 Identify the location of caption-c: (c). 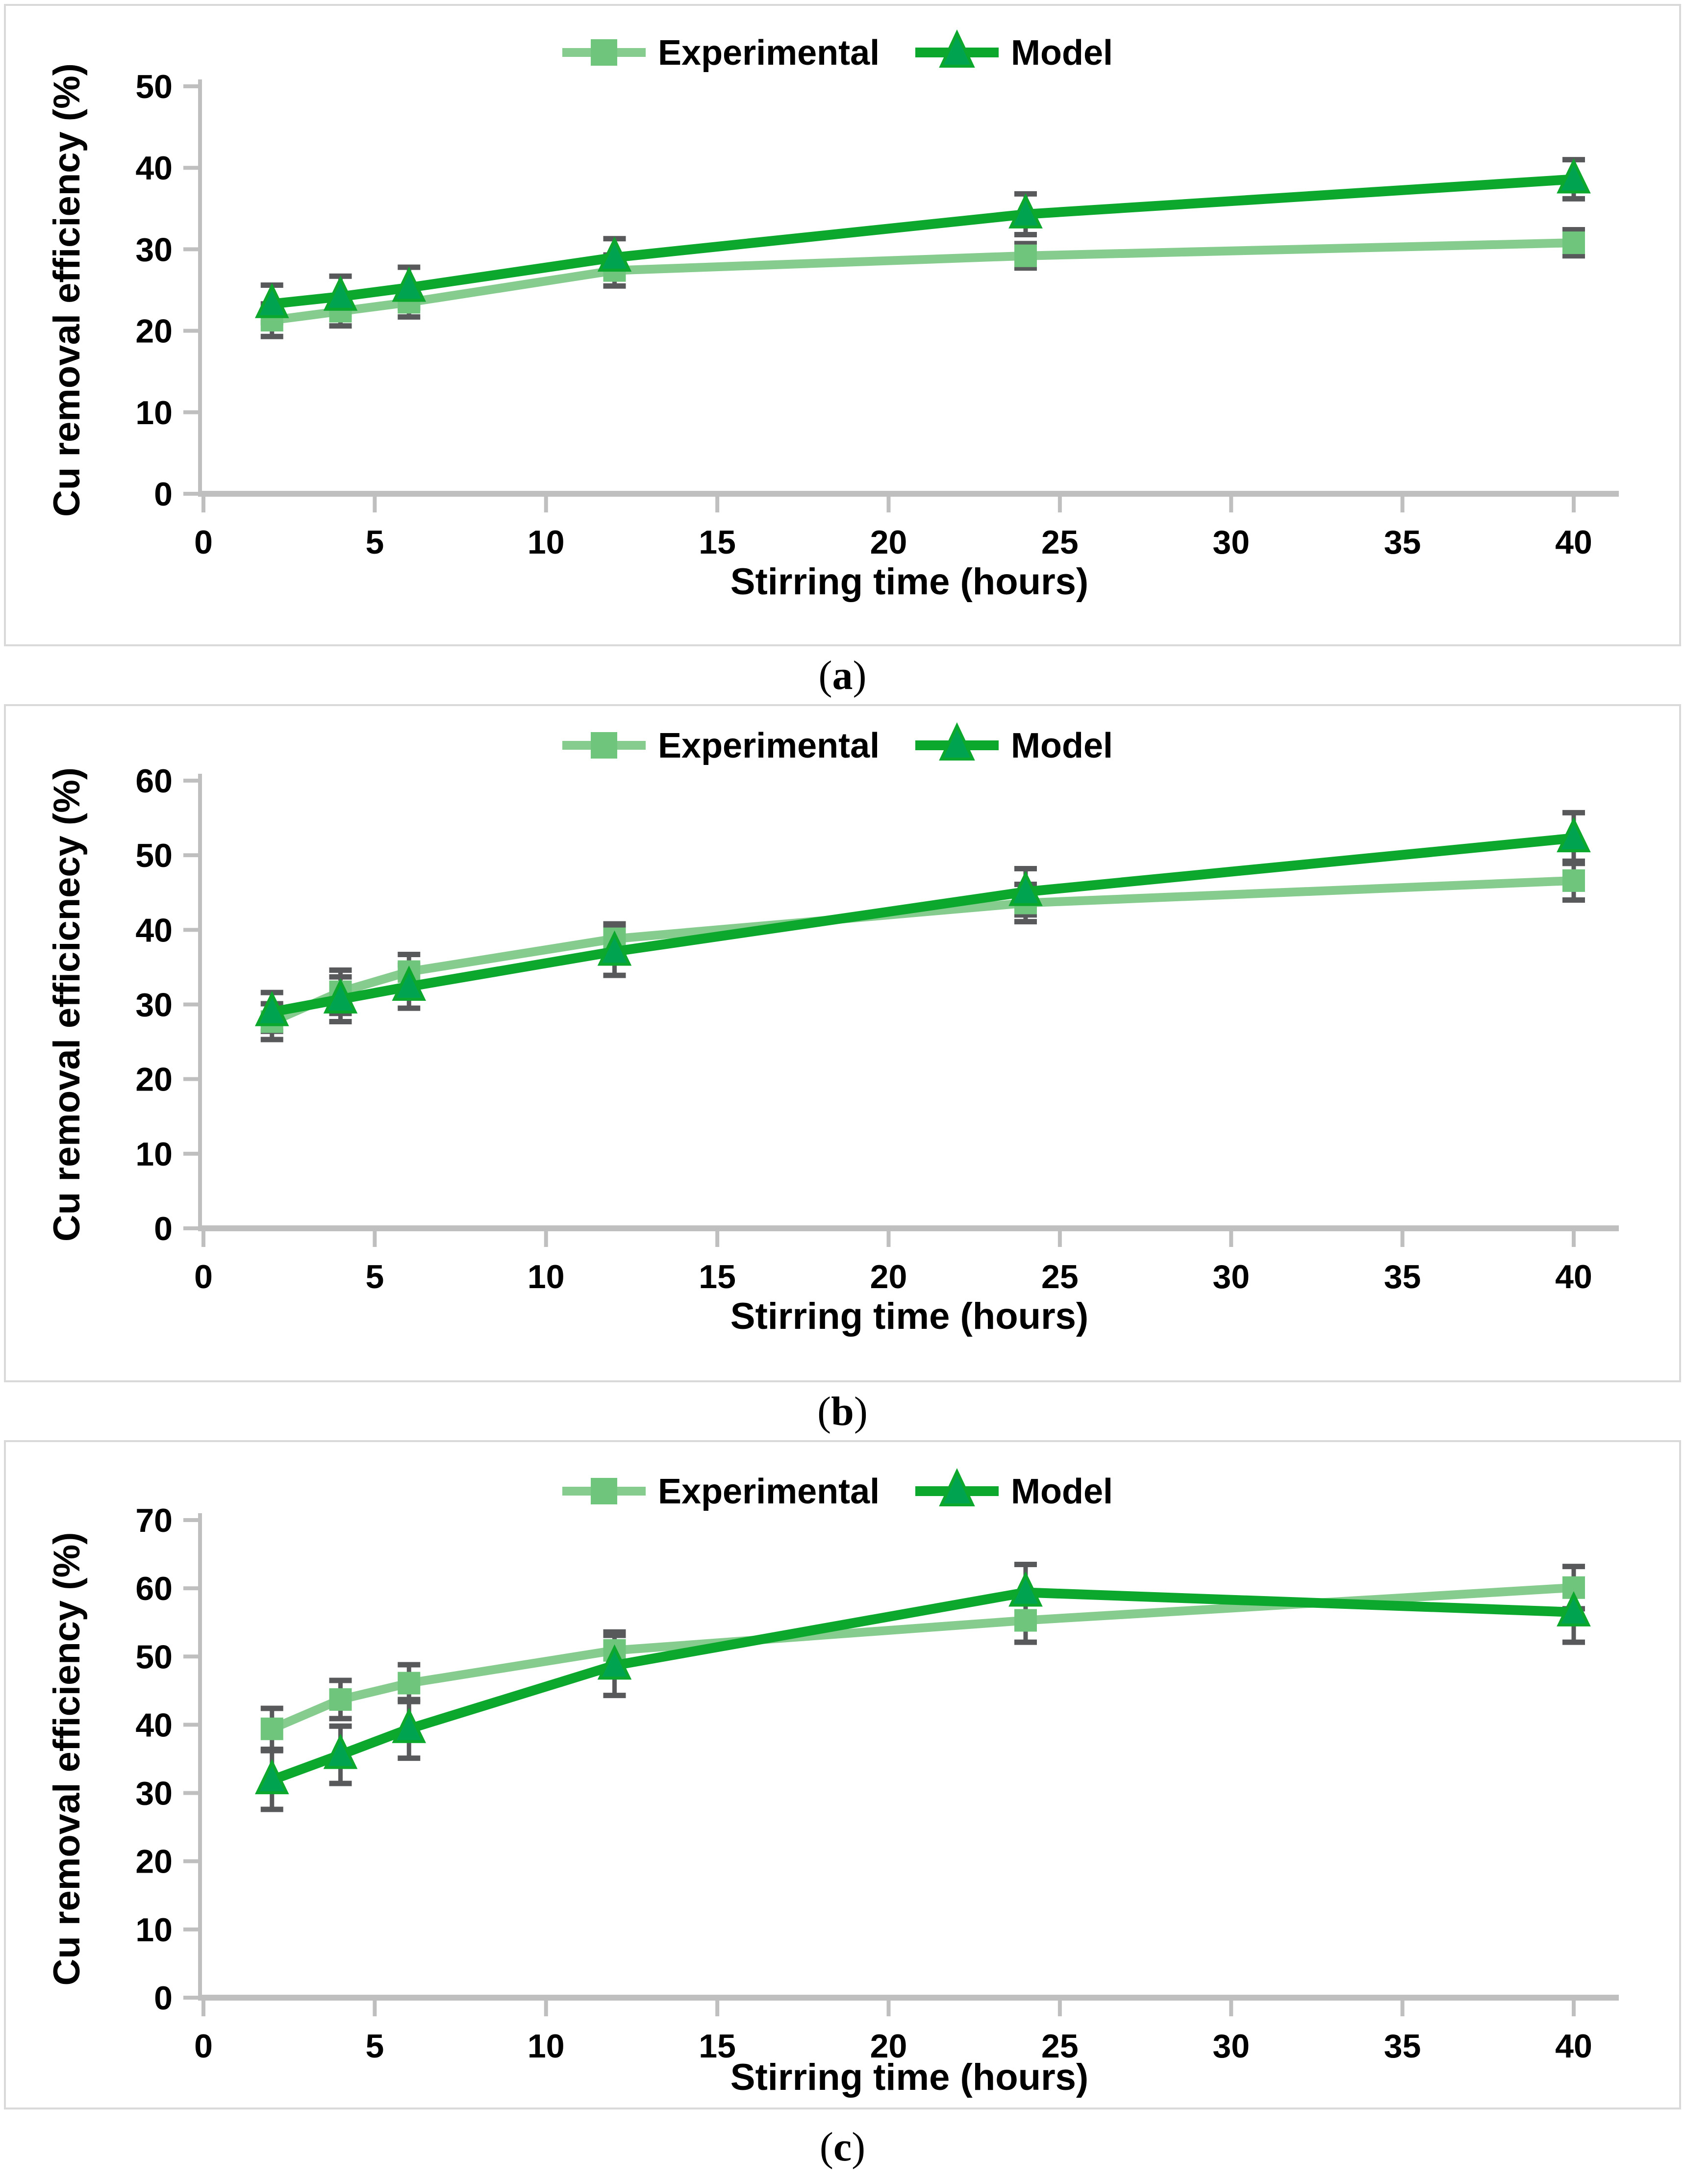
(843, 2146).